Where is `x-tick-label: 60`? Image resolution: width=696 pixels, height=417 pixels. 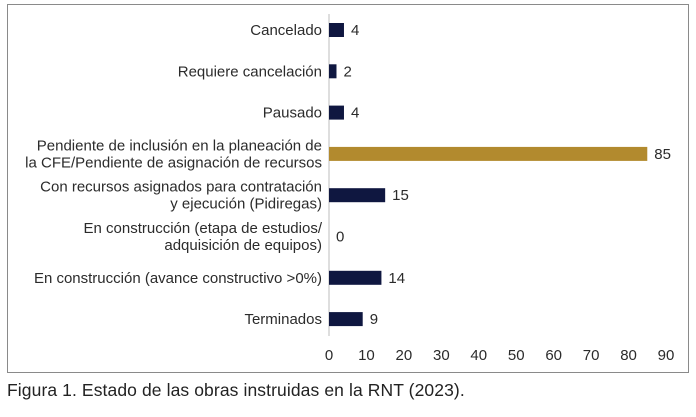
x-tick-label: 60 is located at coordinates (553, 355).